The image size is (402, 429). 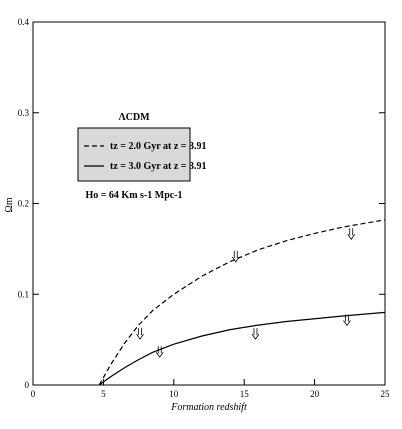 What do you see at coordinates (9, 204) in the screenshot?
I see `y-axis-label: Ωm` at bounding box center [9, 204].